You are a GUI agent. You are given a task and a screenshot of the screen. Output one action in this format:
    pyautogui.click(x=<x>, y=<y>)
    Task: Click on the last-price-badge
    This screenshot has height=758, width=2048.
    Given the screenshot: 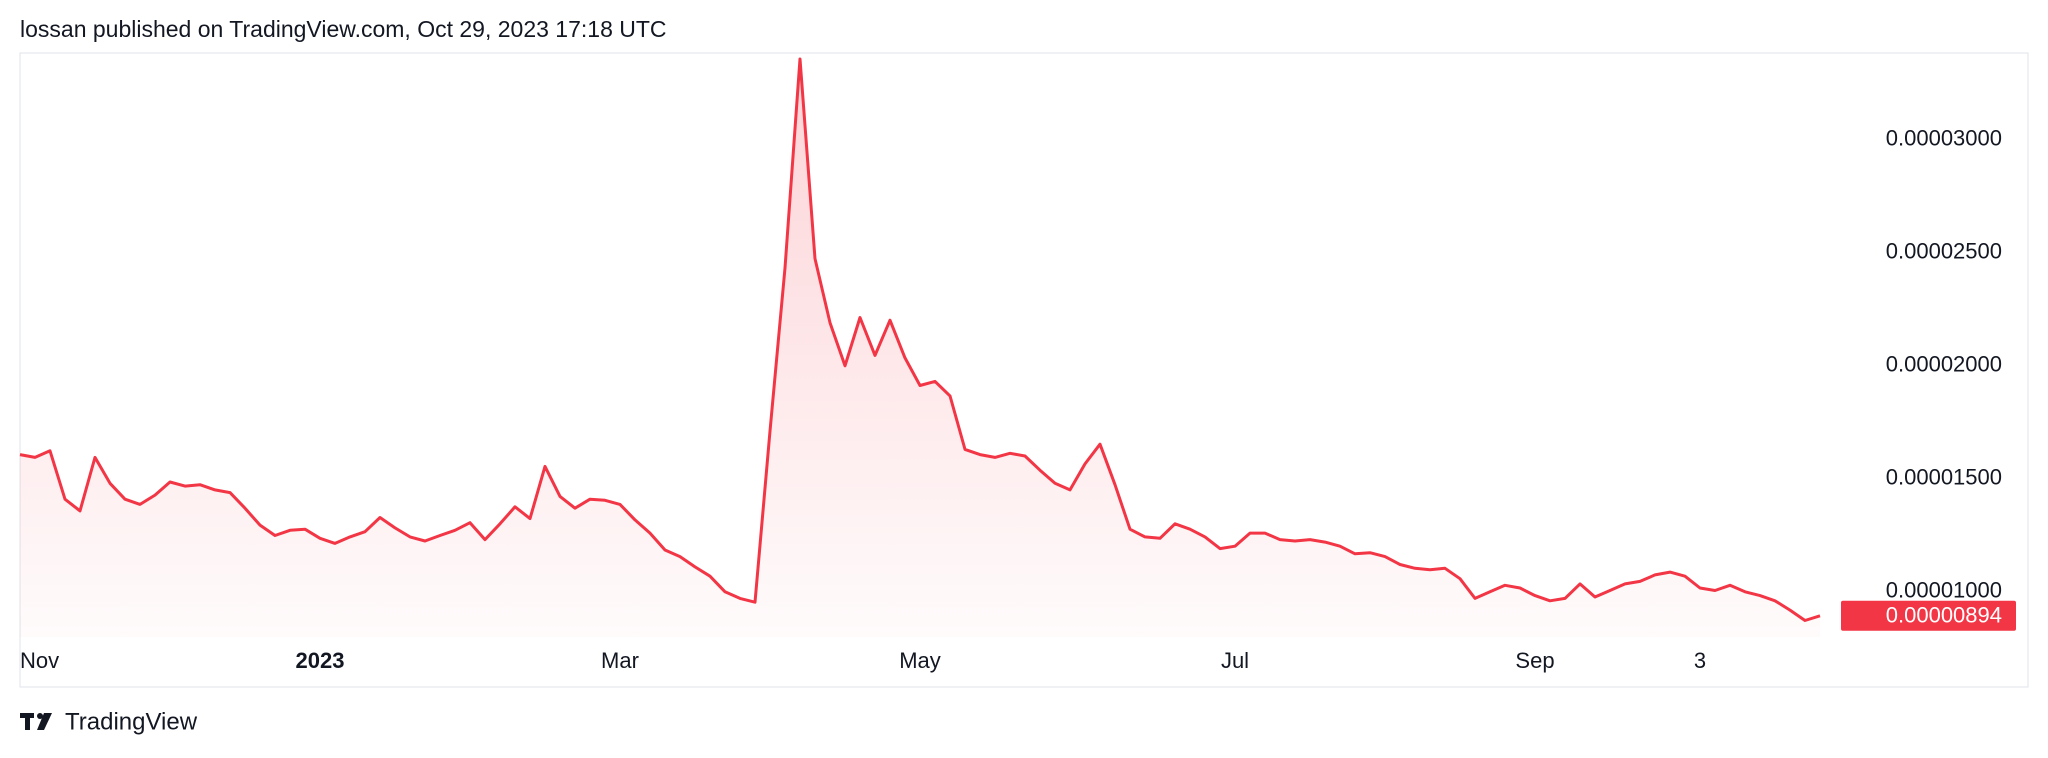 What is the action you would take?
    pyautogui.click(x=1928, y=615)
    